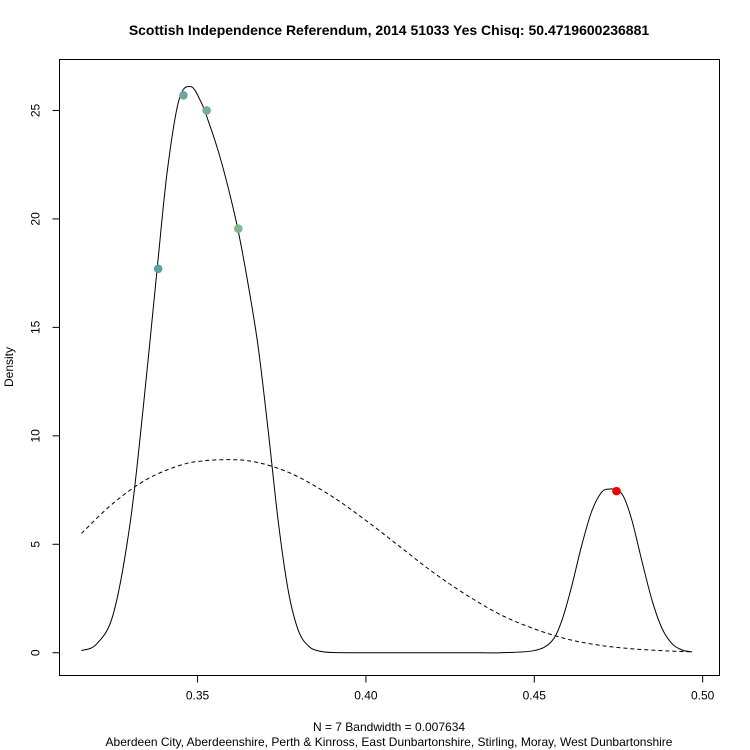 This screenshot has width=750, height=750. Describe the element at coordinates (36, 327) in the screenshot. I see `y-tick-label: 15` at that location.